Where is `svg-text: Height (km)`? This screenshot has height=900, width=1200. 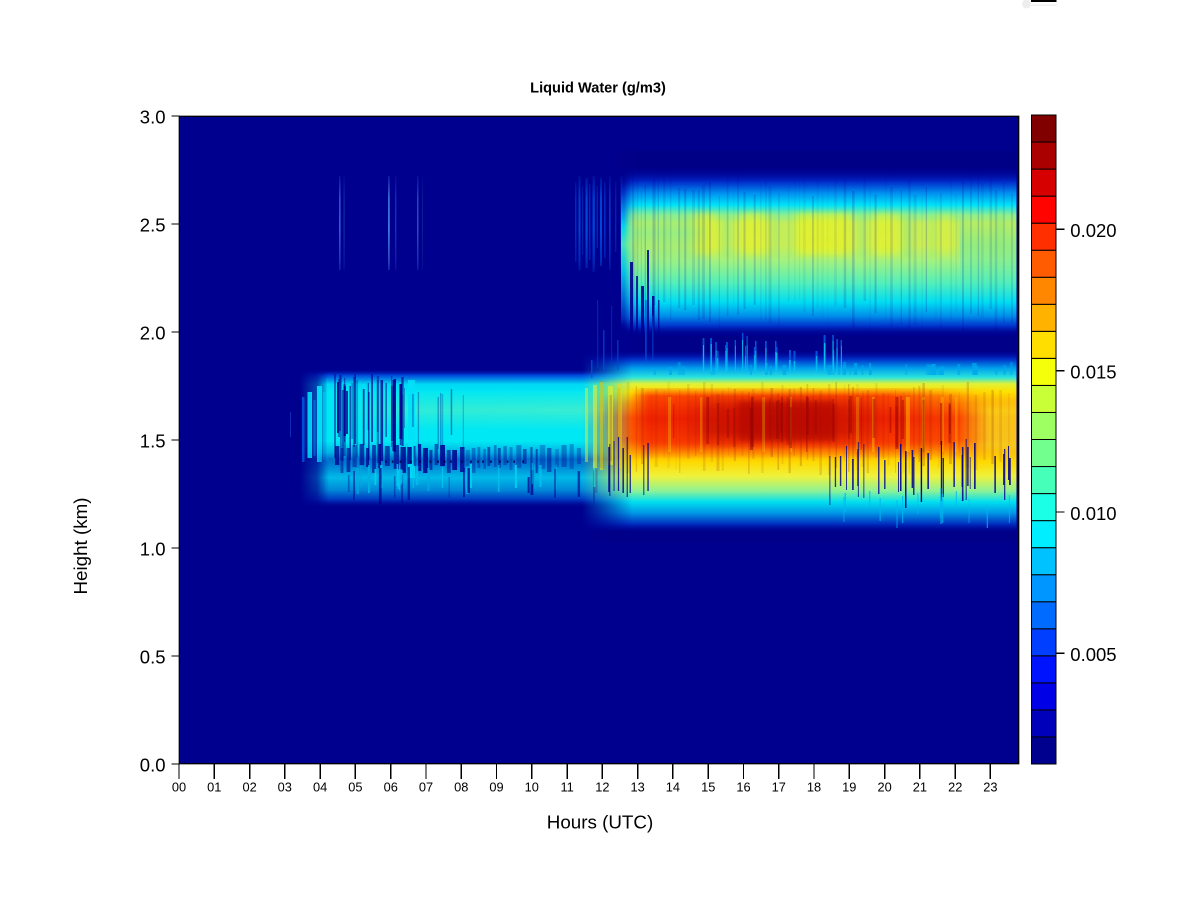
svg-text: Height (km) is located at coordinates (80, 545).